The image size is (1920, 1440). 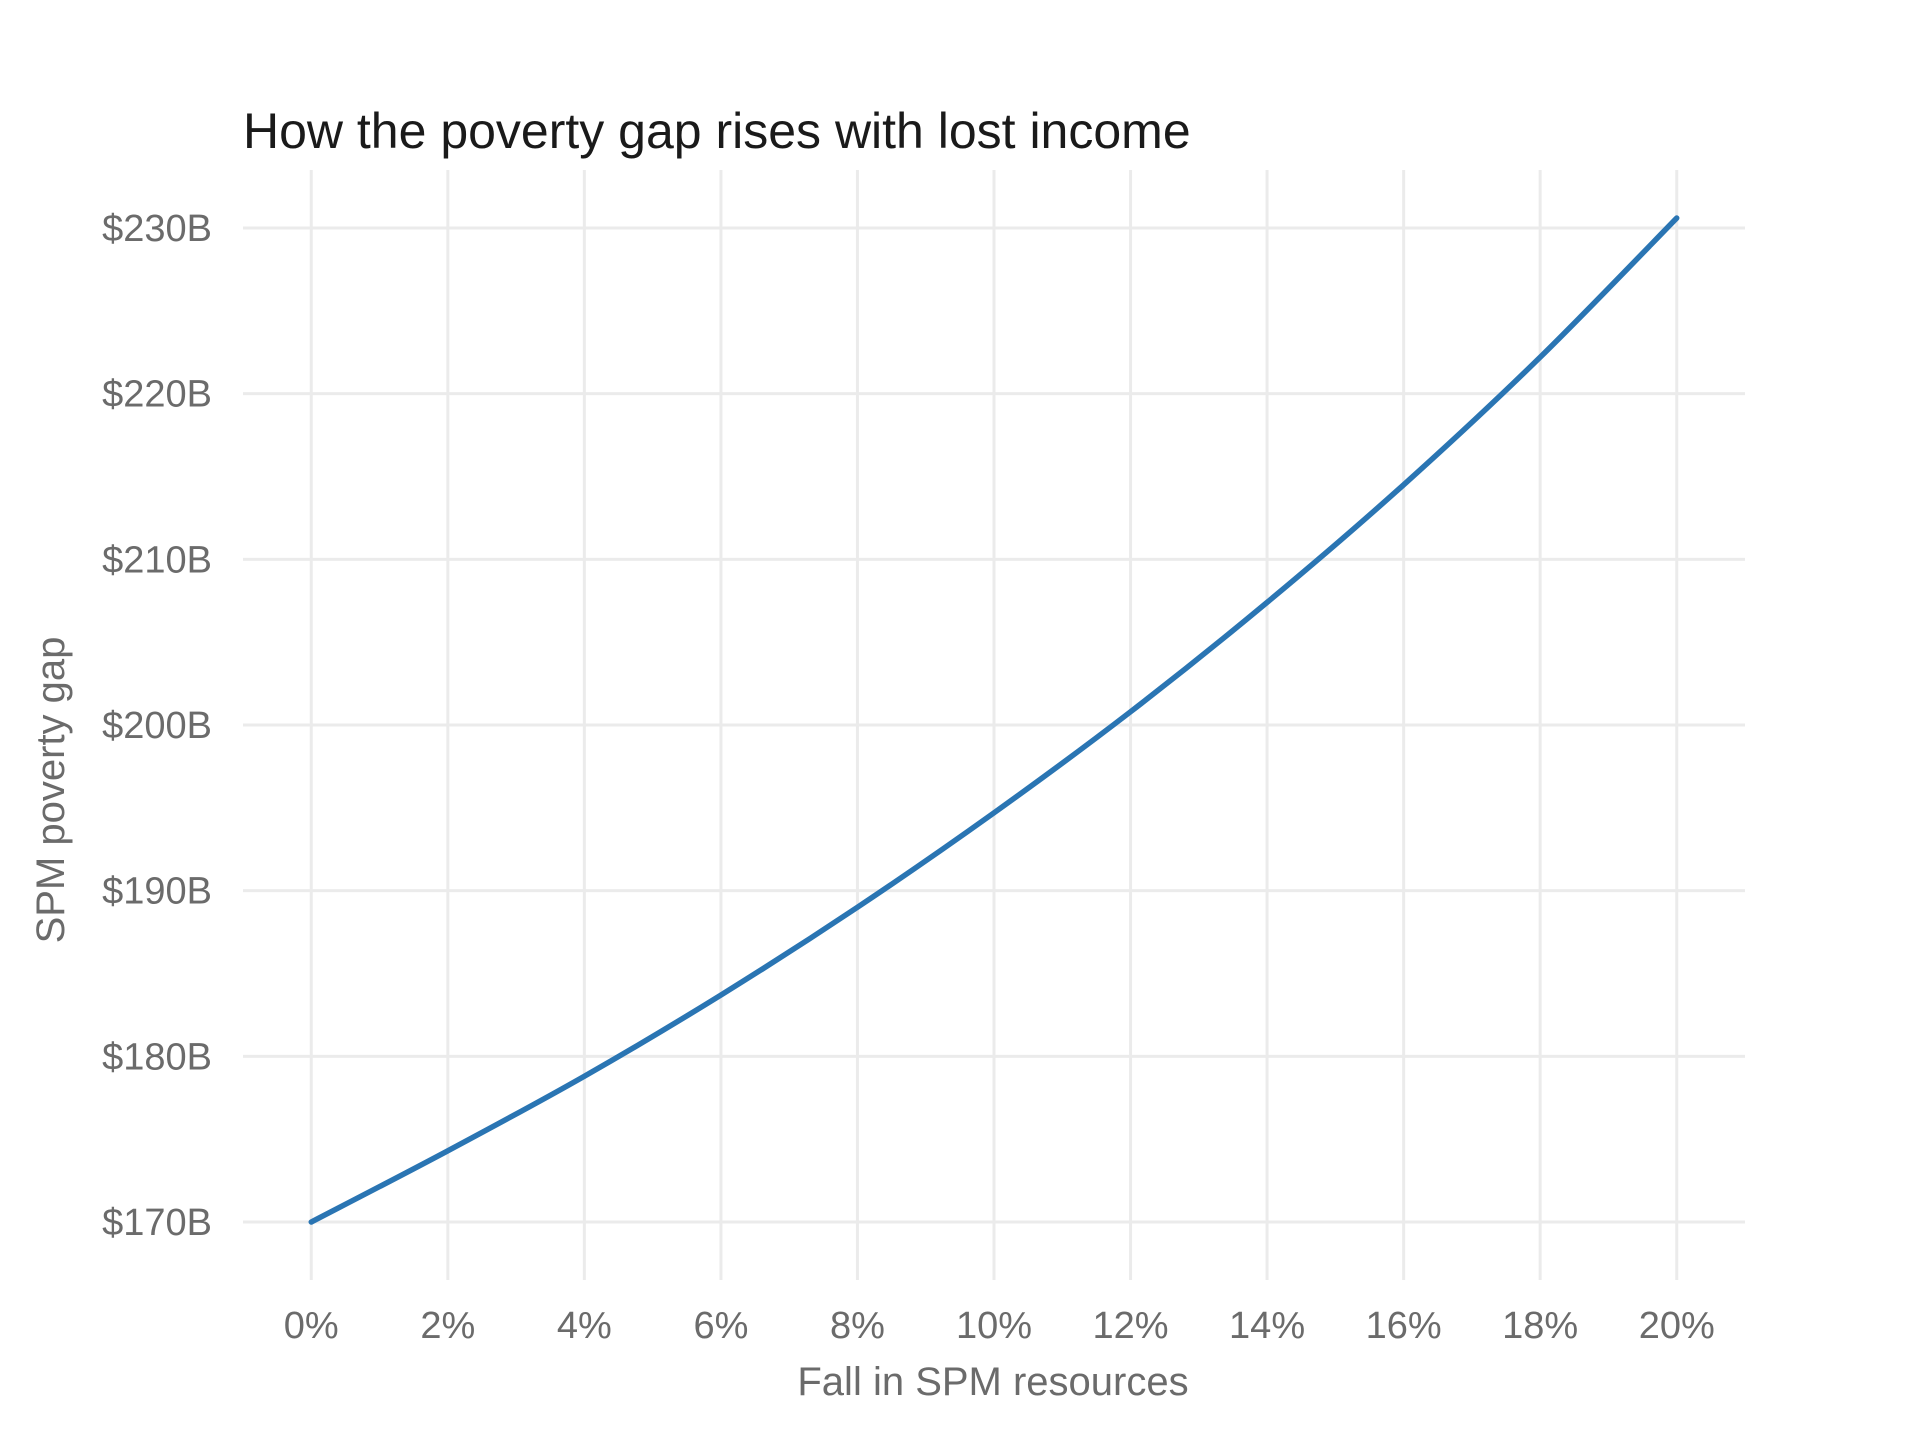 What do you see at coordinates (157, 395) in the screenshot?
I see `y-tick-label: $220B` at bounding box center [157, 395].